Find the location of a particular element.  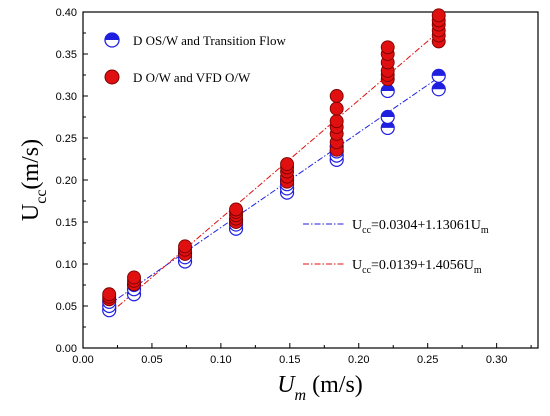

x-axis-title-main: U is located at coordinates (286, 385).